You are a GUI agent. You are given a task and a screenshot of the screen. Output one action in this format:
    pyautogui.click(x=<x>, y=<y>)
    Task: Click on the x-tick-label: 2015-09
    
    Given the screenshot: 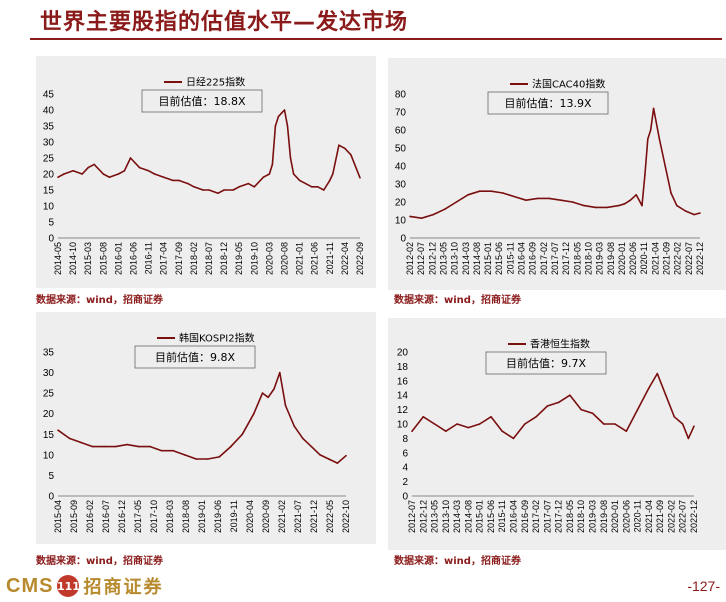 What is the action you would take?
    pyautogui.click(x=74, y=516)
    